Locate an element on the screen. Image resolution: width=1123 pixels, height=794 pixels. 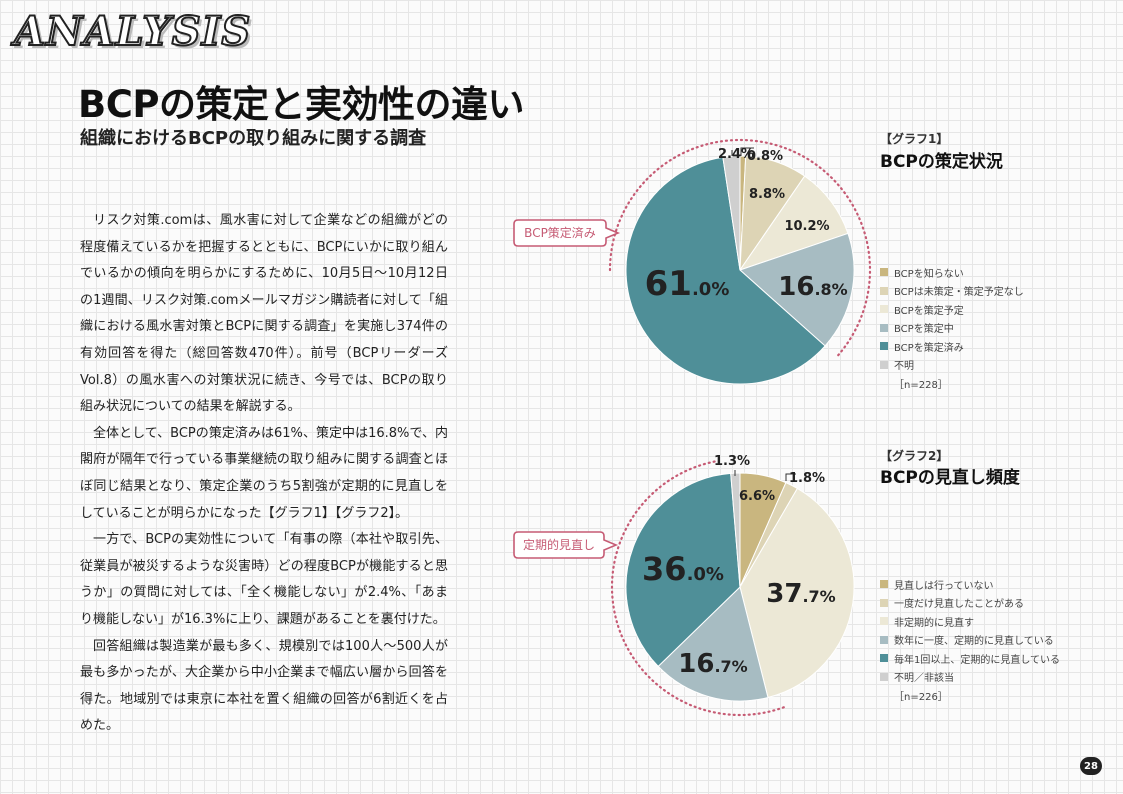
pie-chart-1: BCP策定済み 0.8% 8.8% 10.2% 16.8% 61.0% 2.4% is located at coordinates (692, 261).